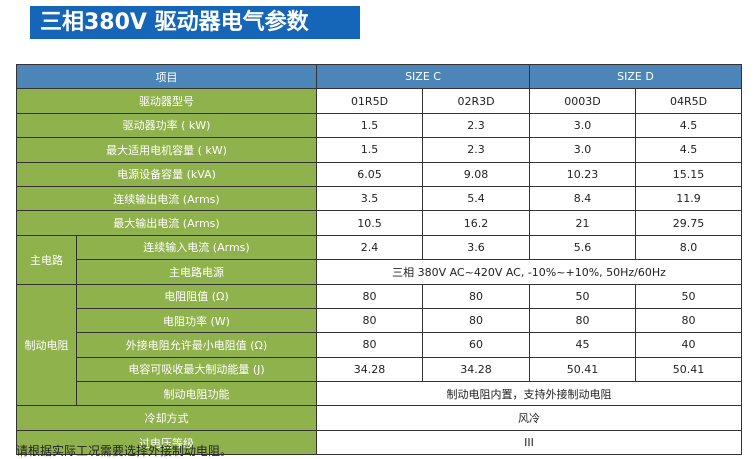  What do you see at coordinates (196, 394) in the screenshot?
I see `row-label: 制动电阻功能` at bounding box center [196, 394].